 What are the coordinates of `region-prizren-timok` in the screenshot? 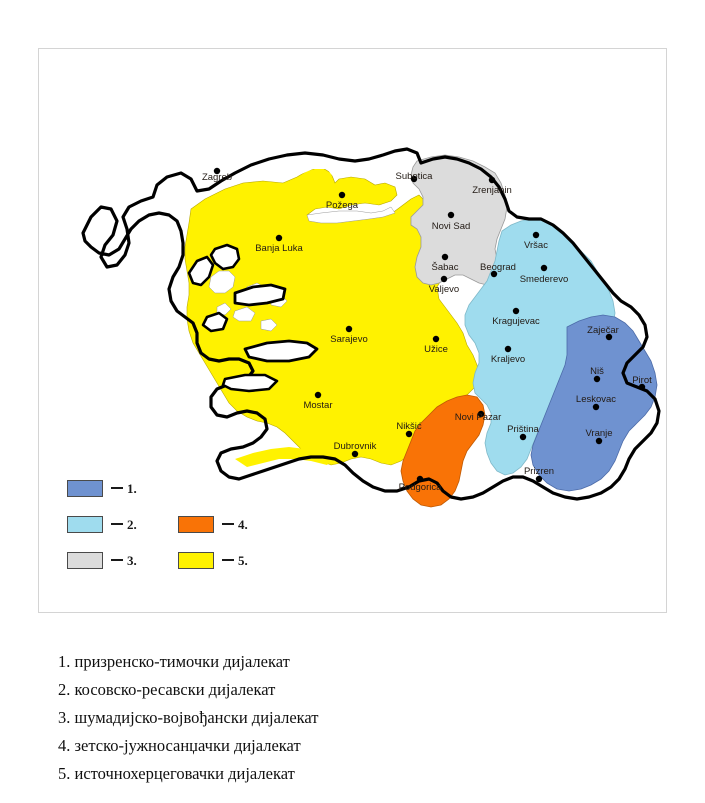 It's located at (594, 403).